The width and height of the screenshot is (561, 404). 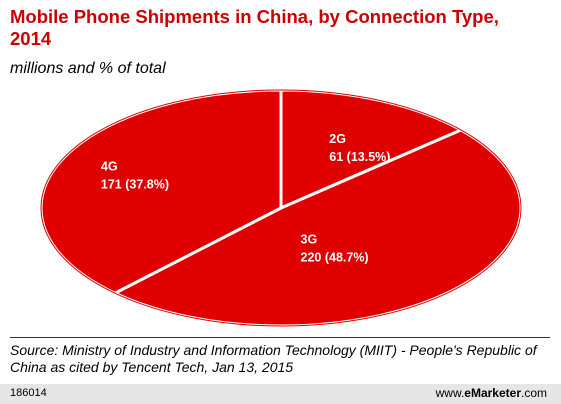 I want to click on brand-link: www.eMarketer.com, so click(x=491, y=393).